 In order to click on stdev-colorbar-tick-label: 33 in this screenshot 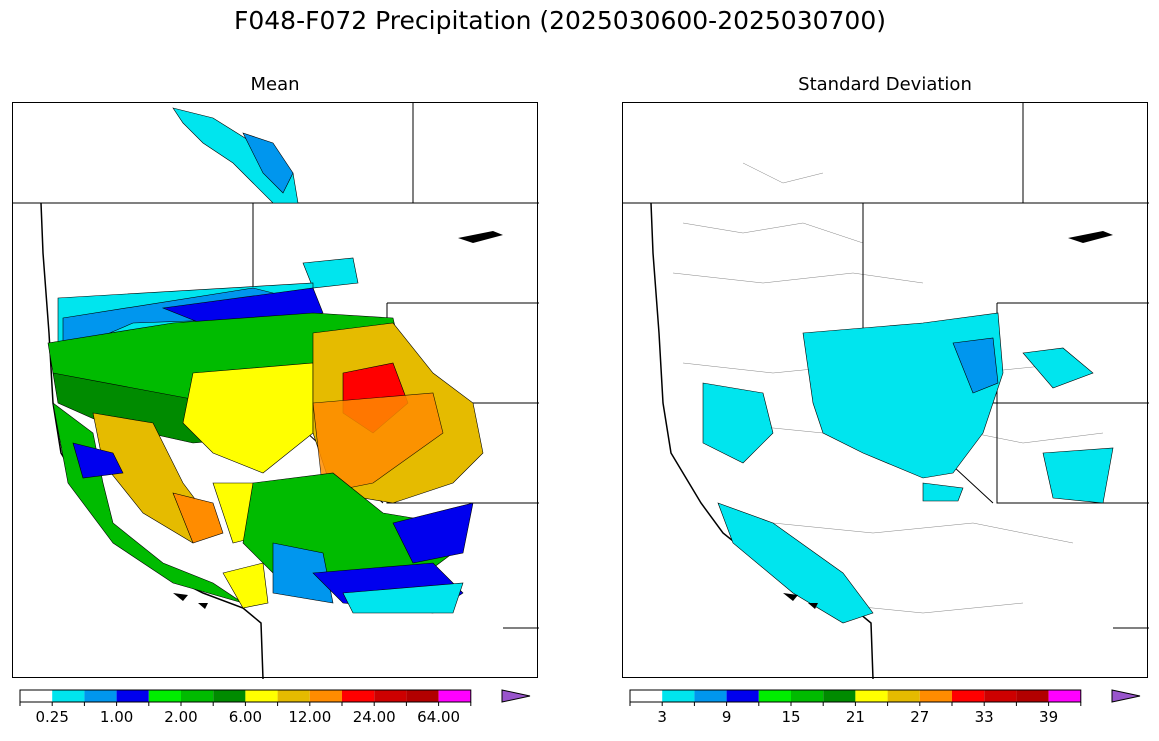, I will do `click(984, 717)`.